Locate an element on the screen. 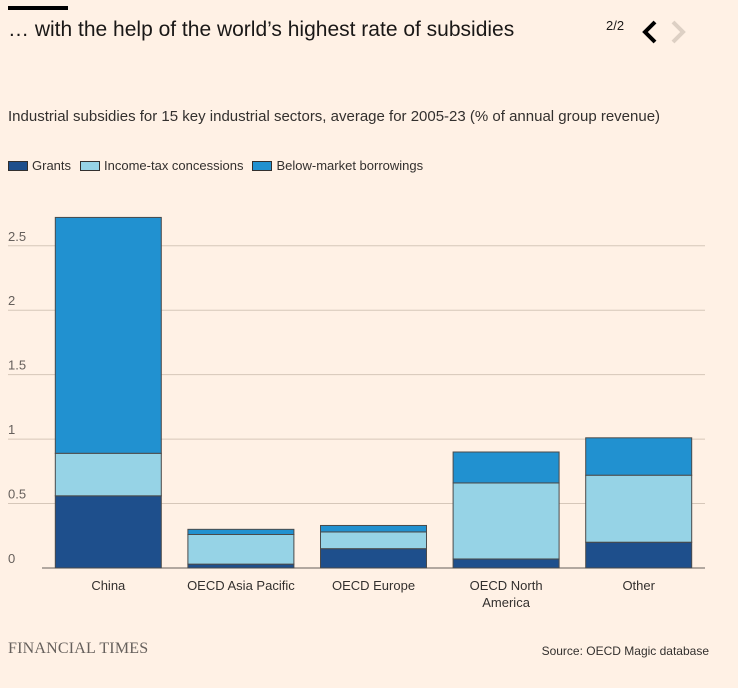 The width and height of the screenshot is (738, 688). y-tick-label: 2 is located at coordinates (11, 300).